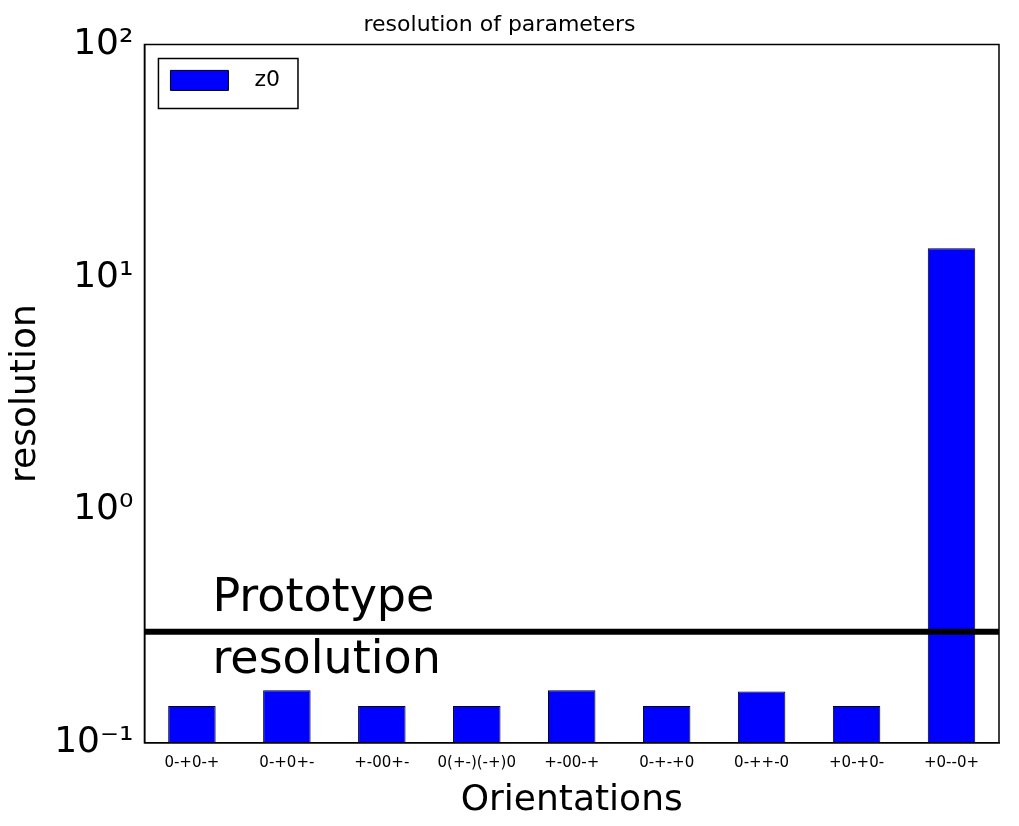  Describe the element at coordinates (103, 41) in the screenshot. I see `y-tick-label: 10²` at that location.